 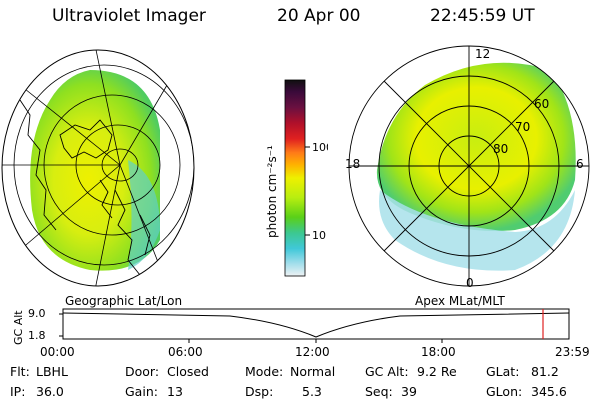 I want to click on coastlines, so click(x=85, y=187).